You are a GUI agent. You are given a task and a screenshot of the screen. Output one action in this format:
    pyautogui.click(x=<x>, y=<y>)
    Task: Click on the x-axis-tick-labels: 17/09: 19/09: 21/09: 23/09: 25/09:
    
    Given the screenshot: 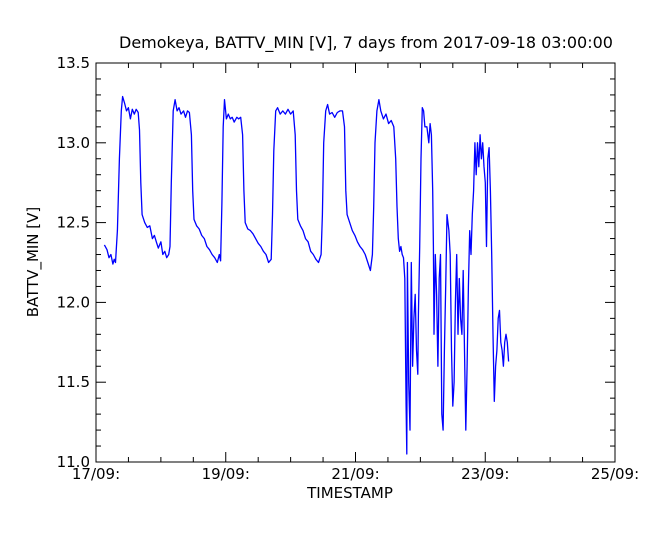 What is the action you would take?
    pyautogui.click(x=355, y=474)
    